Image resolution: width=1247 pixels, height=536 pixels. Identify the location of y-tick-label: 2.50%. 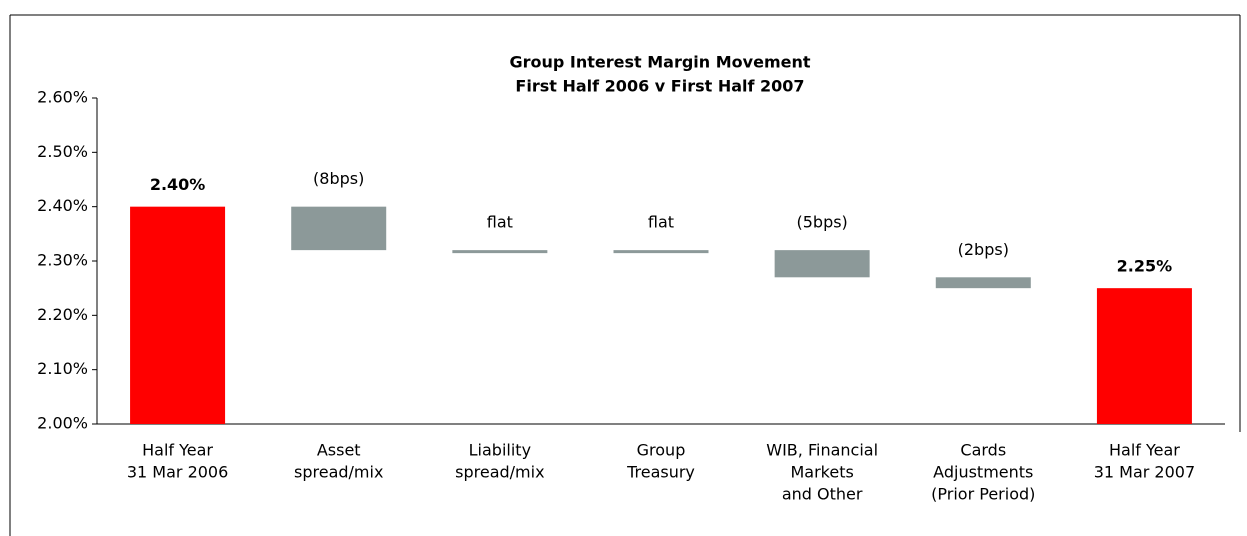
(62, 151).